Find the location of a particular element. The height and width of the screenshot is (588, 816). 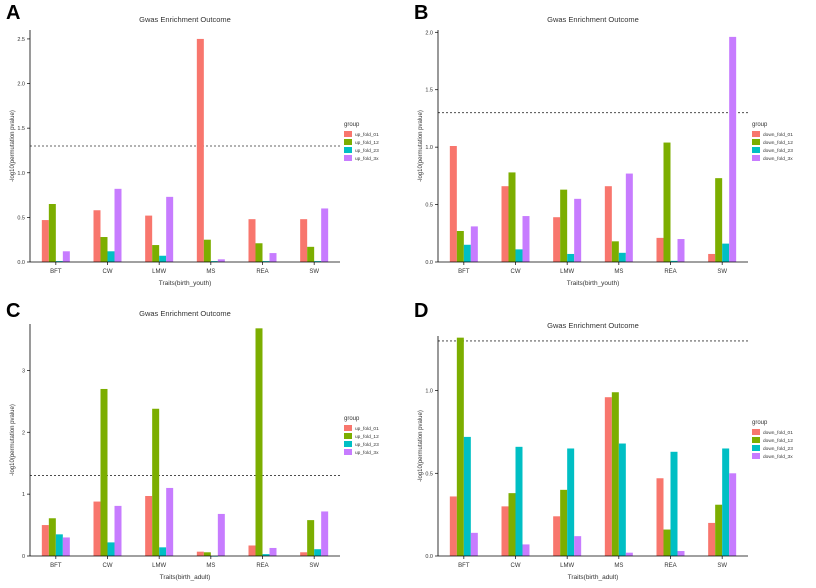

panel-letter: B is located at coordinates (421, 13).